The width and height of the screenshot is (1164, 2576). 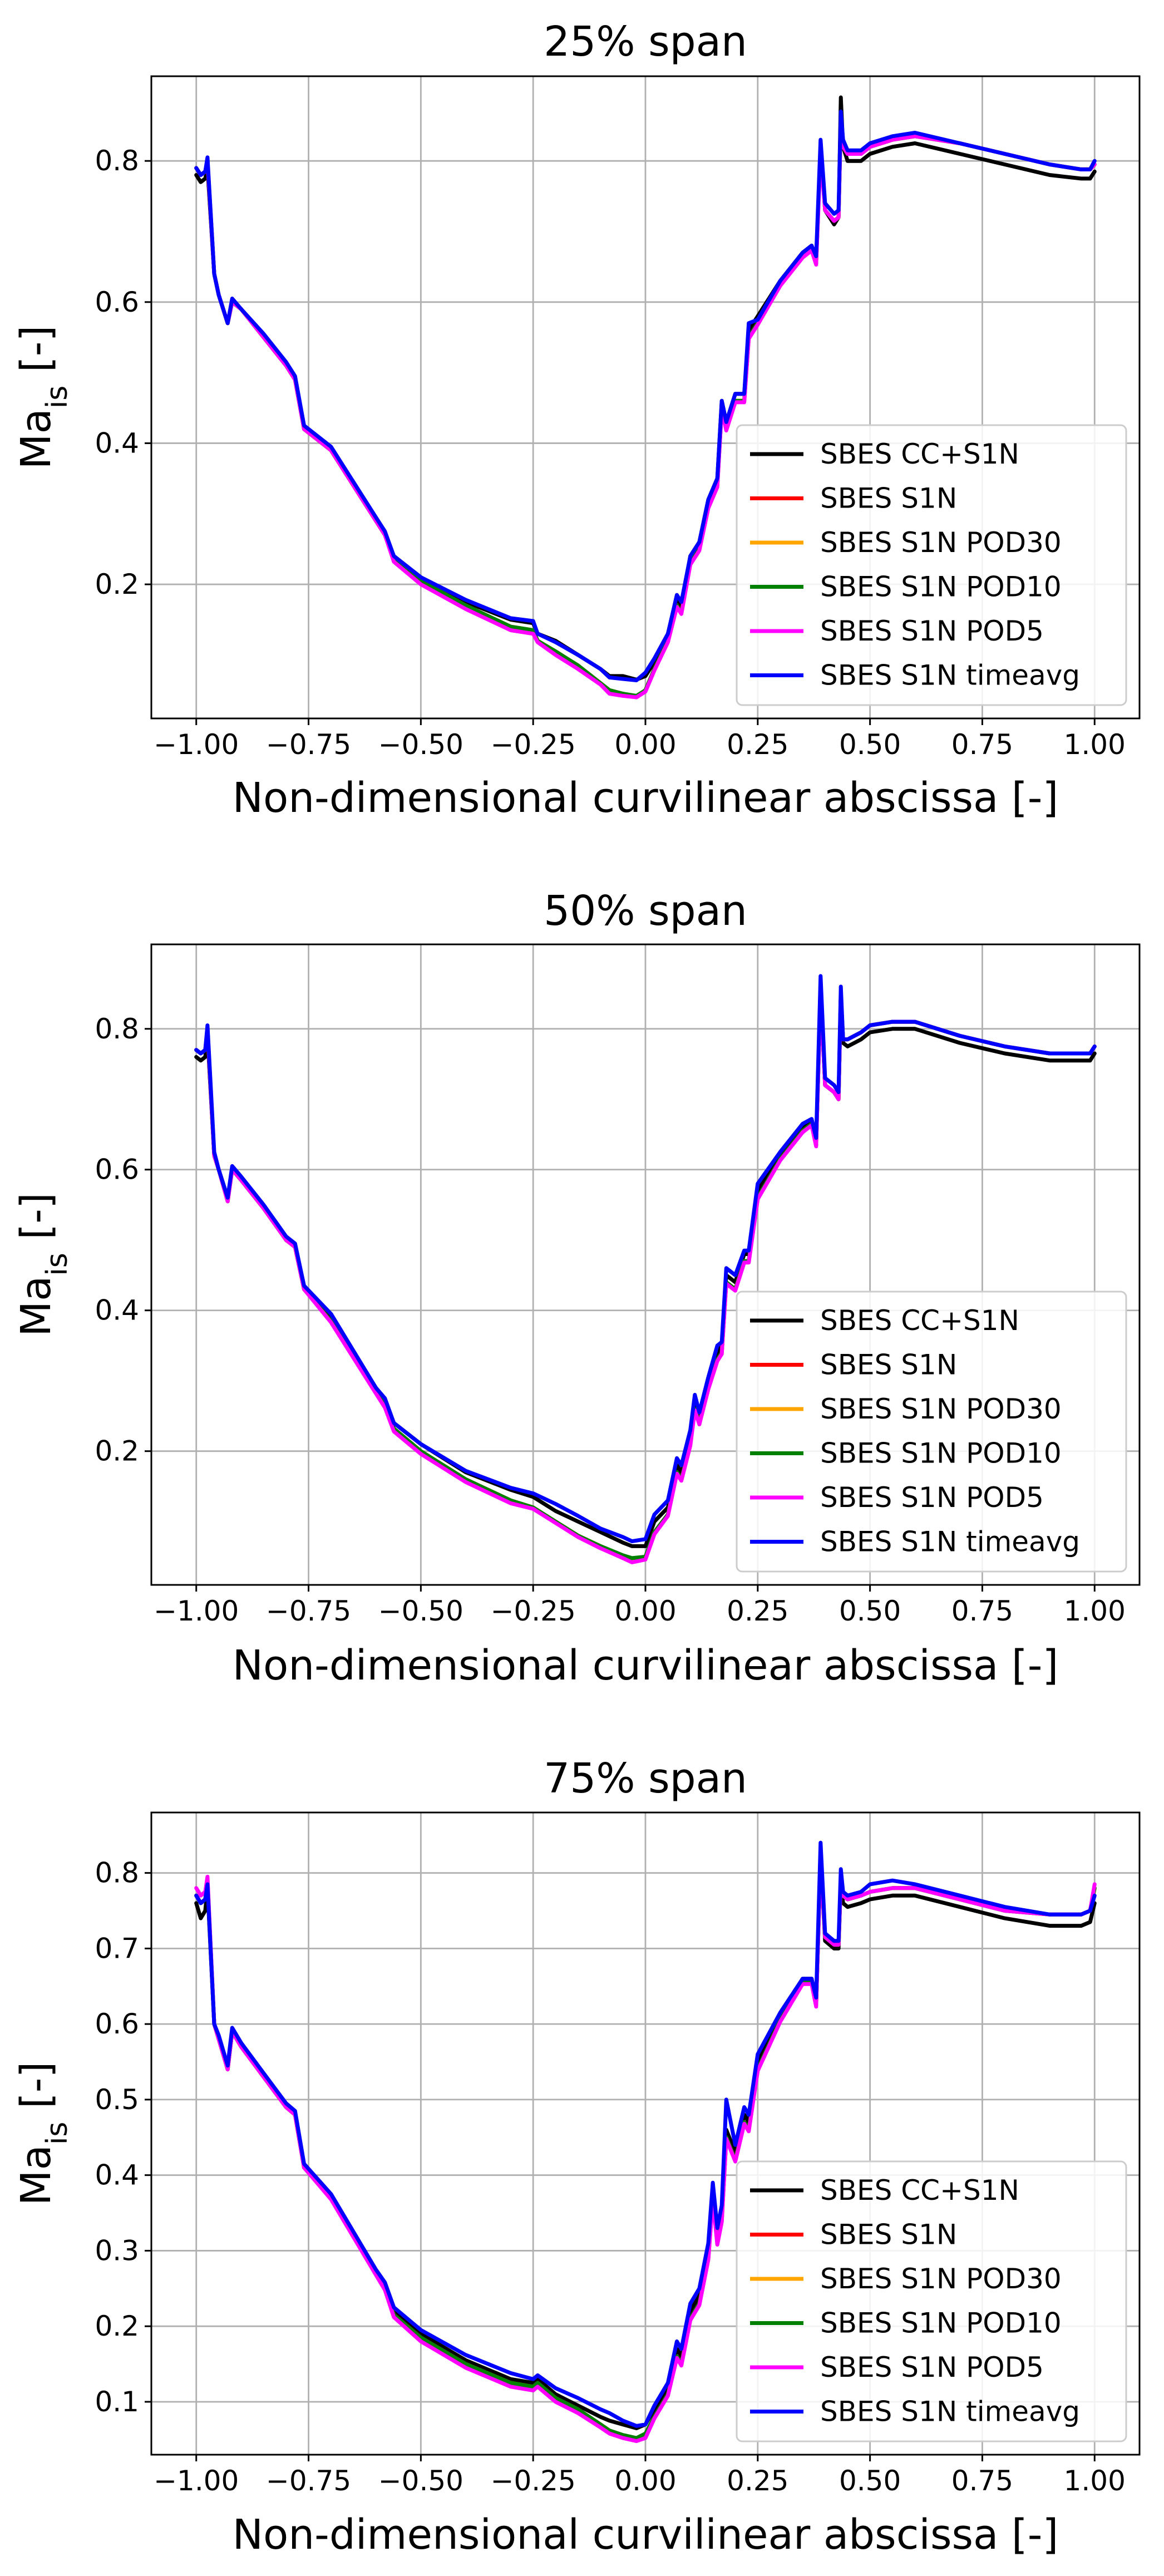 I want to click on y-tick-label: 0.3, so click(x=117, y=2250).